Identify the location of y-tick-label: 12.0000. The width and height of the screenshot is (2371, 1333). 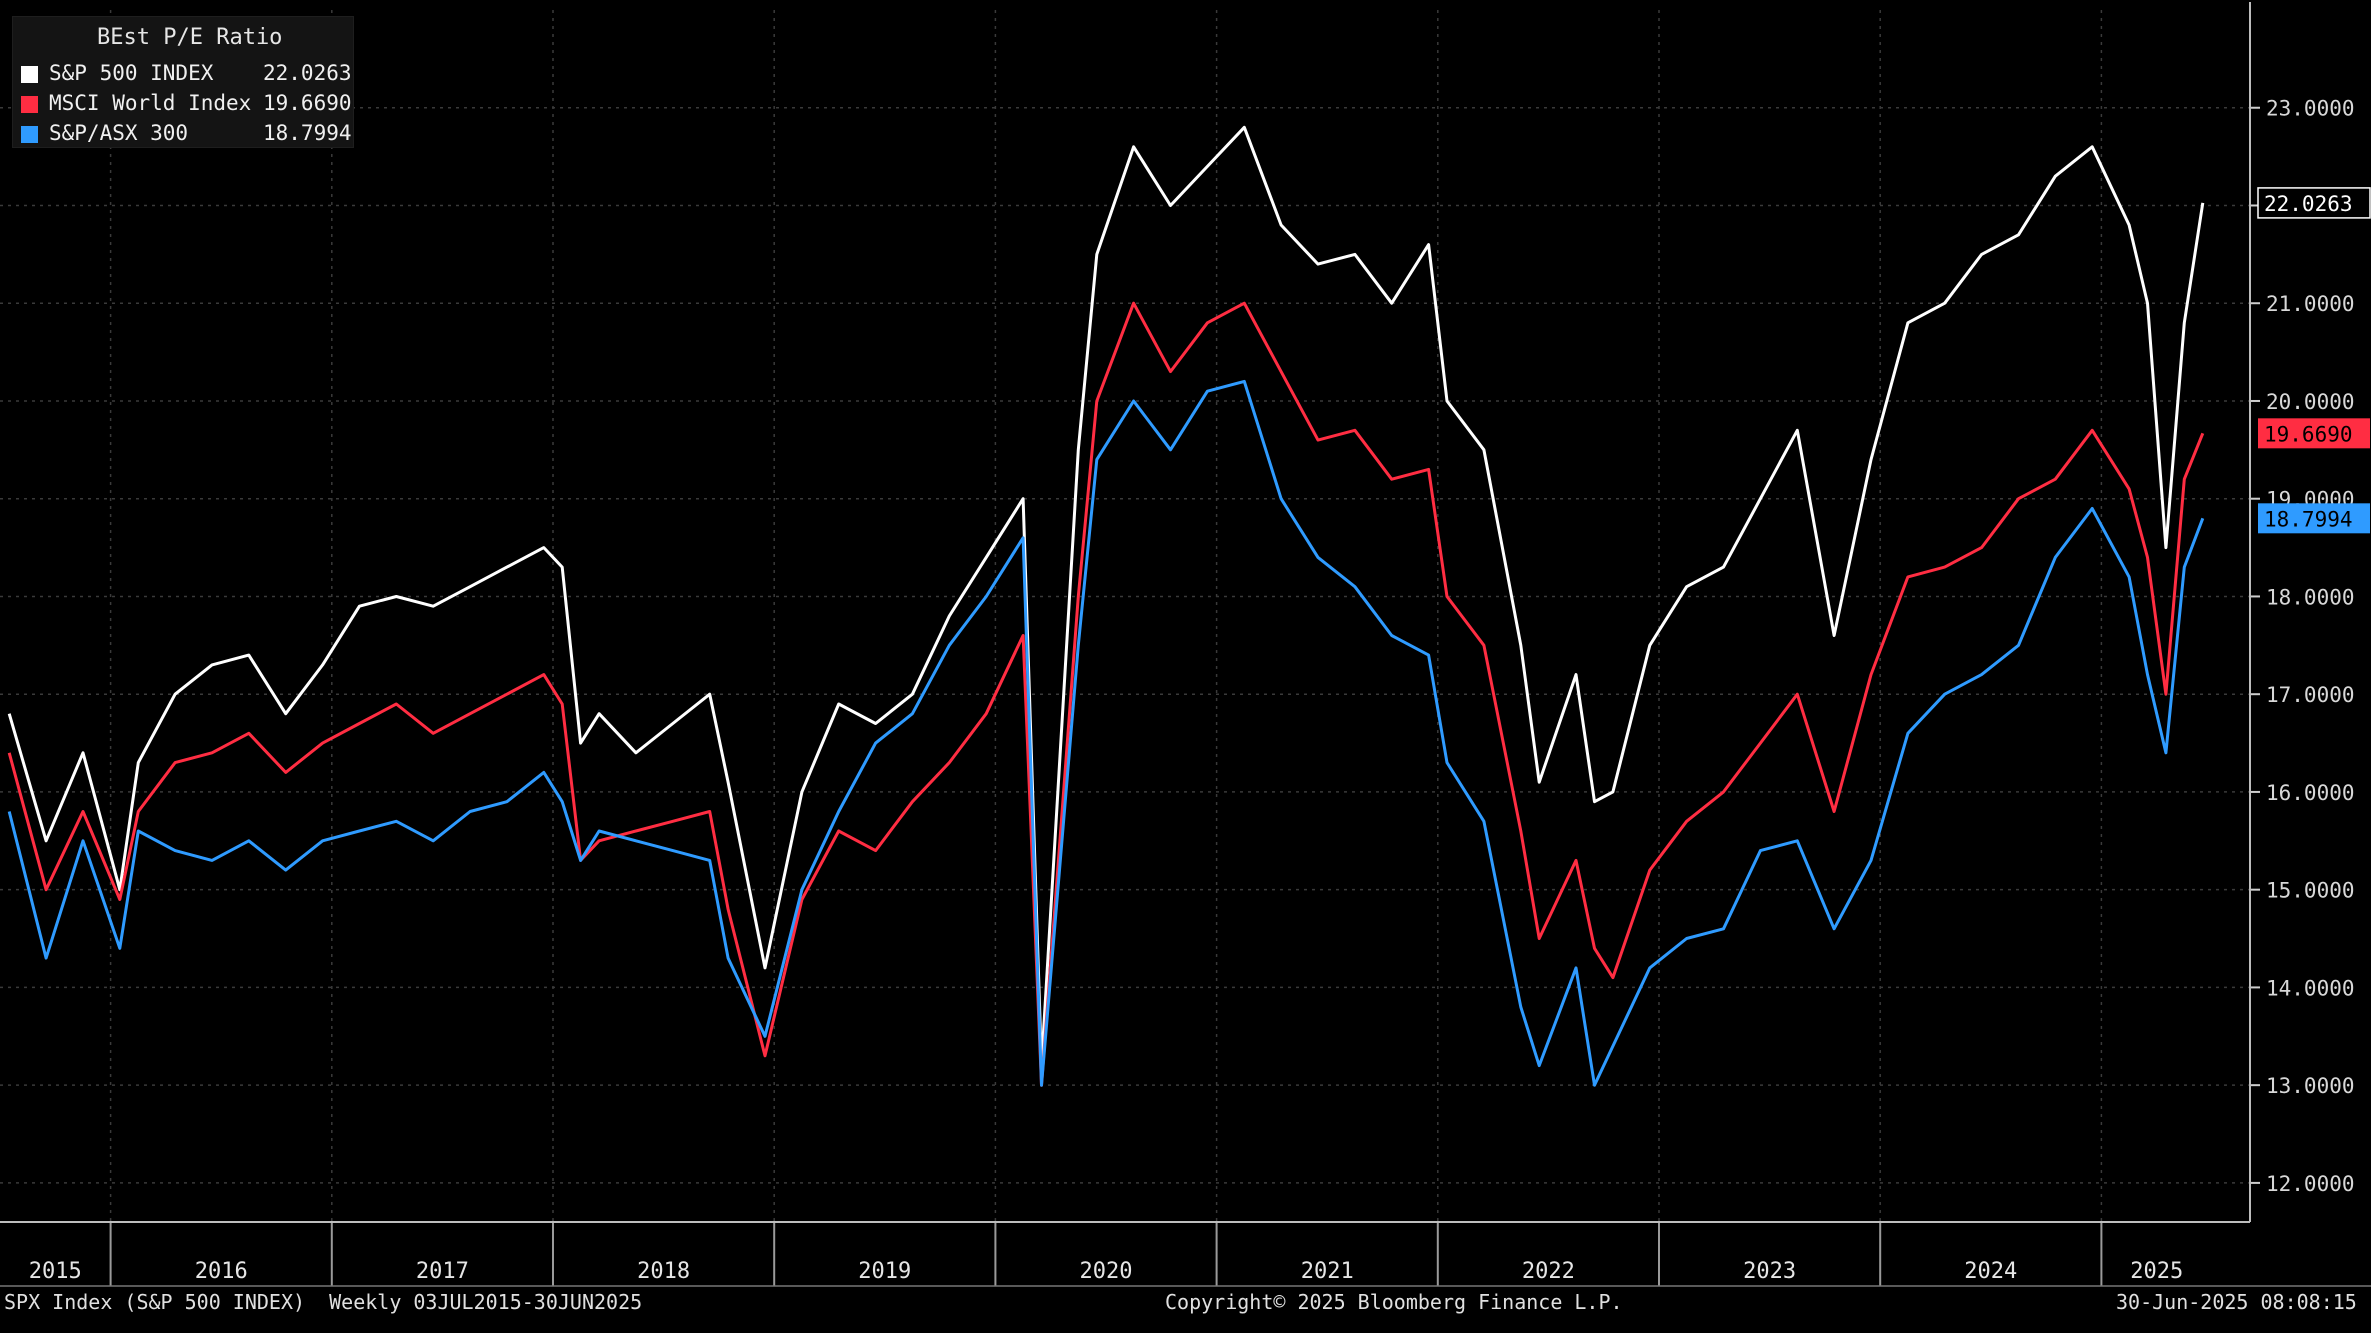
(2310, 1184).